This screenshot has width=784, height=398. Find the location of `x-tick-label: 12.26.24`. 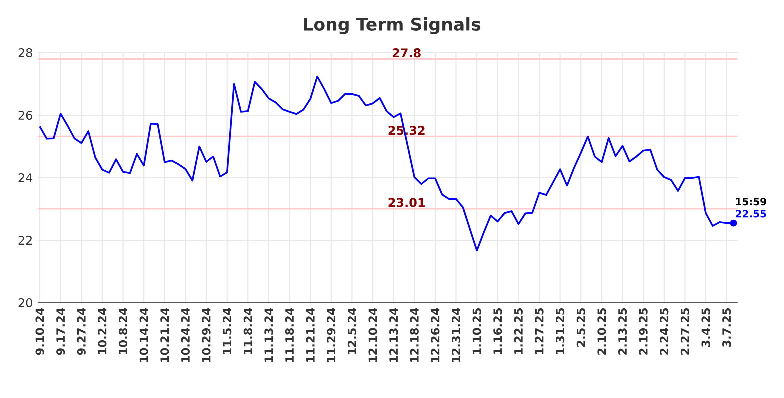

x-tick-label: 12.26.24 is located at coordinates (435, 335).